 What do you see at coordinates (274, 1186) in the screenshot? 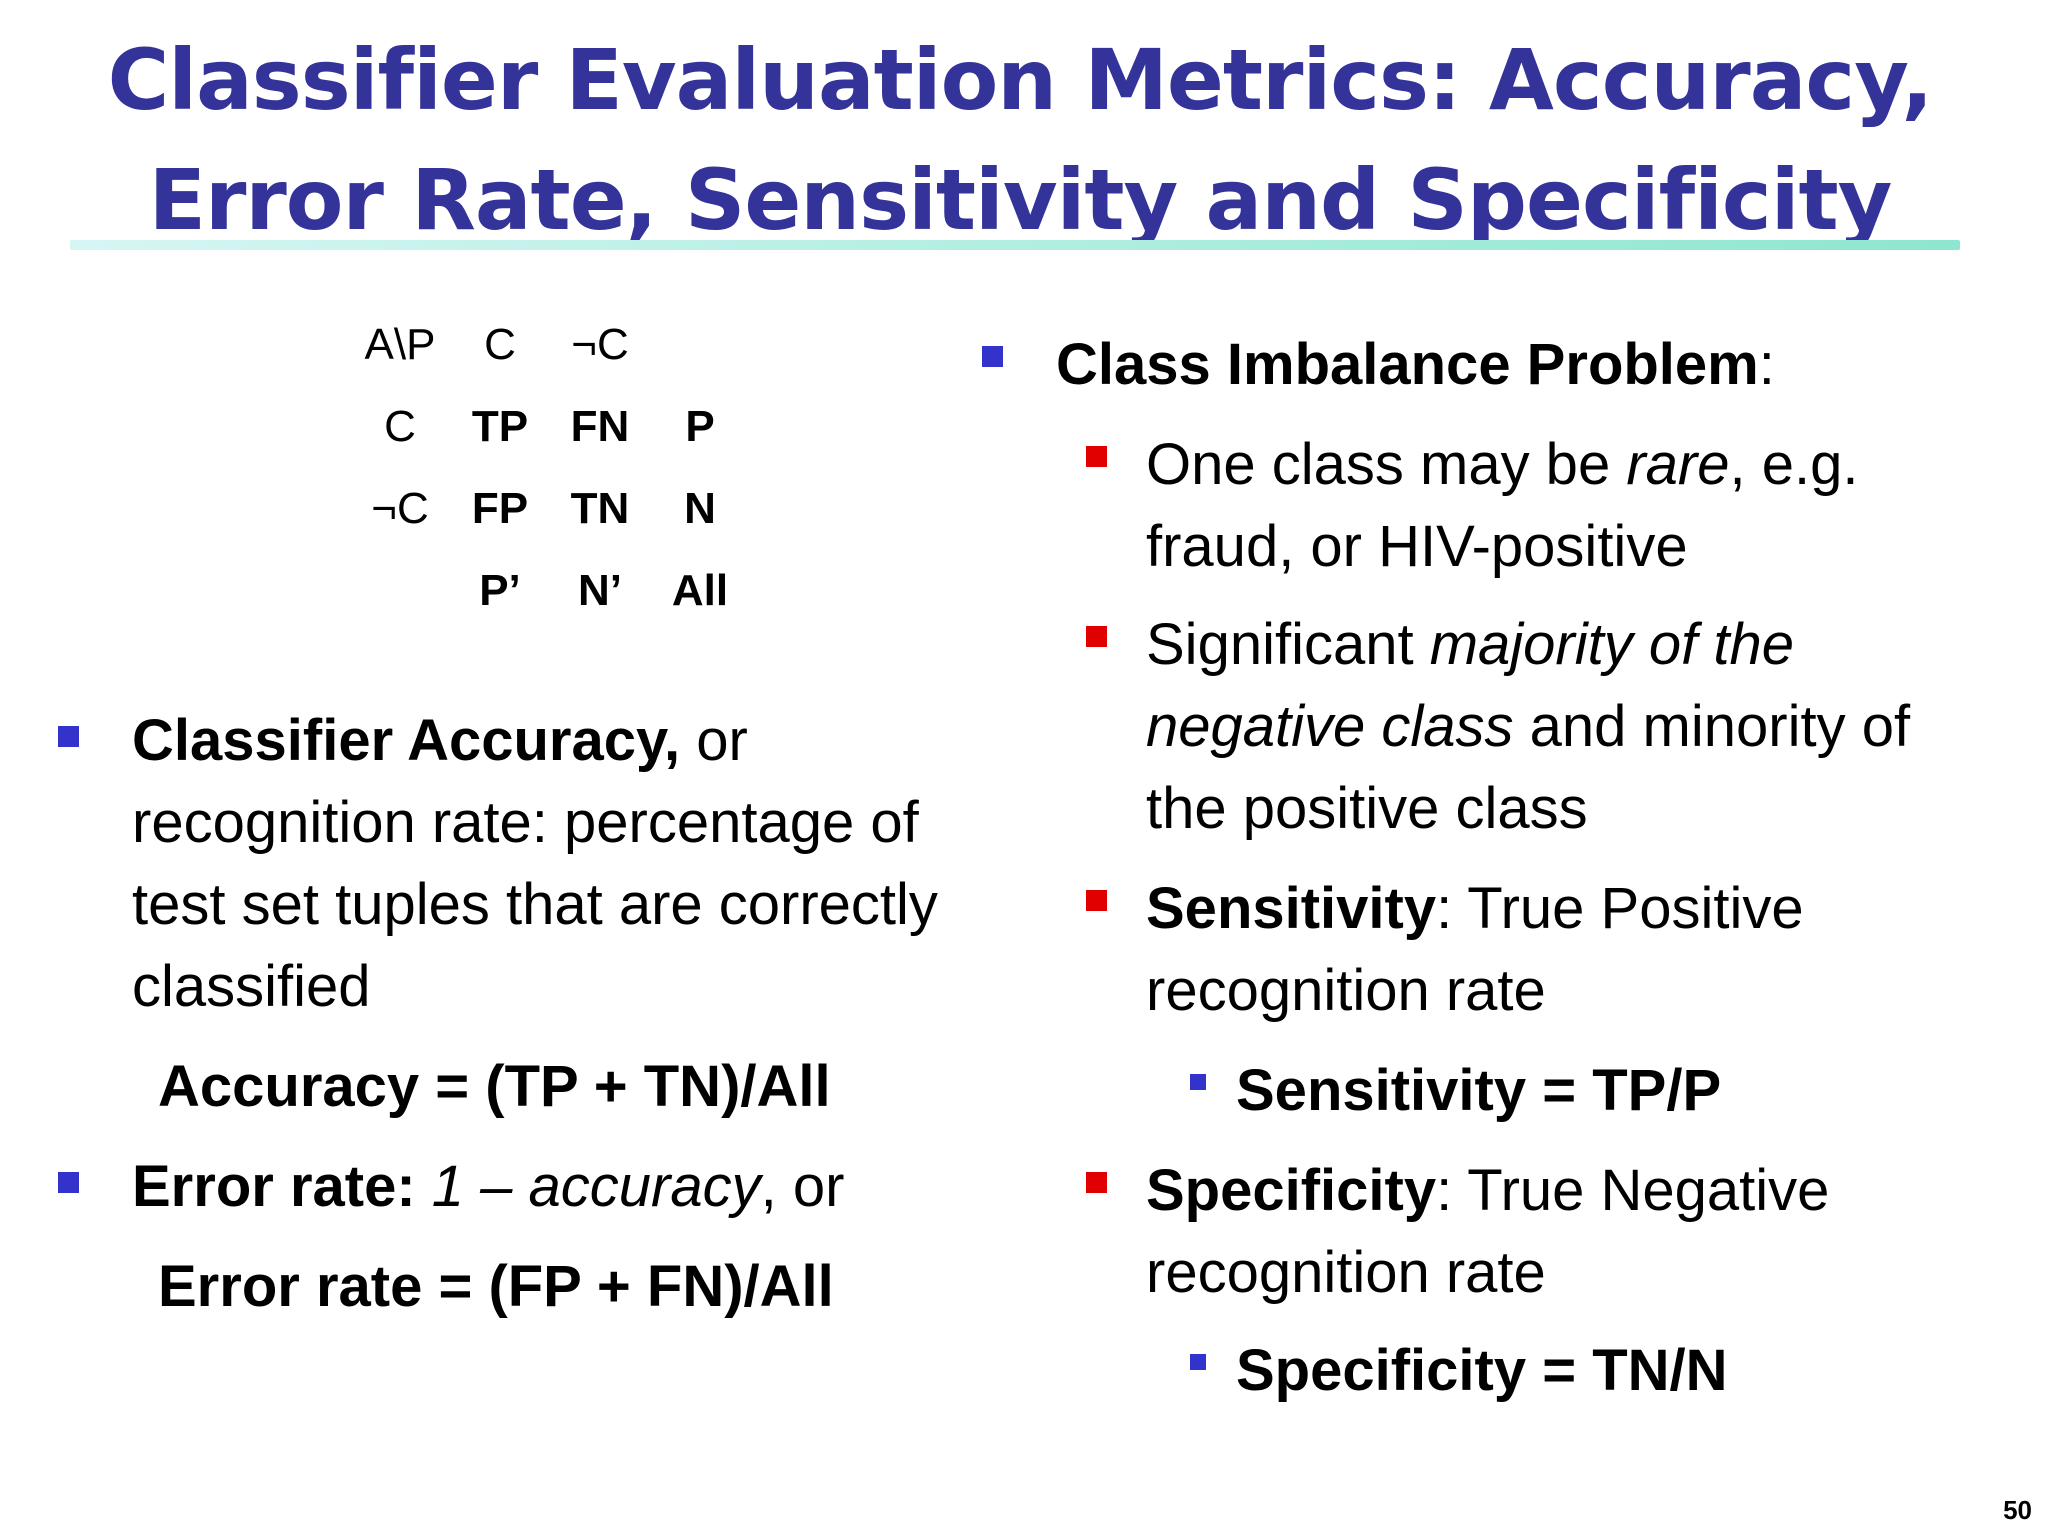
I see `error-rate-term: Error rate:` at bounding box center [274, 1186].